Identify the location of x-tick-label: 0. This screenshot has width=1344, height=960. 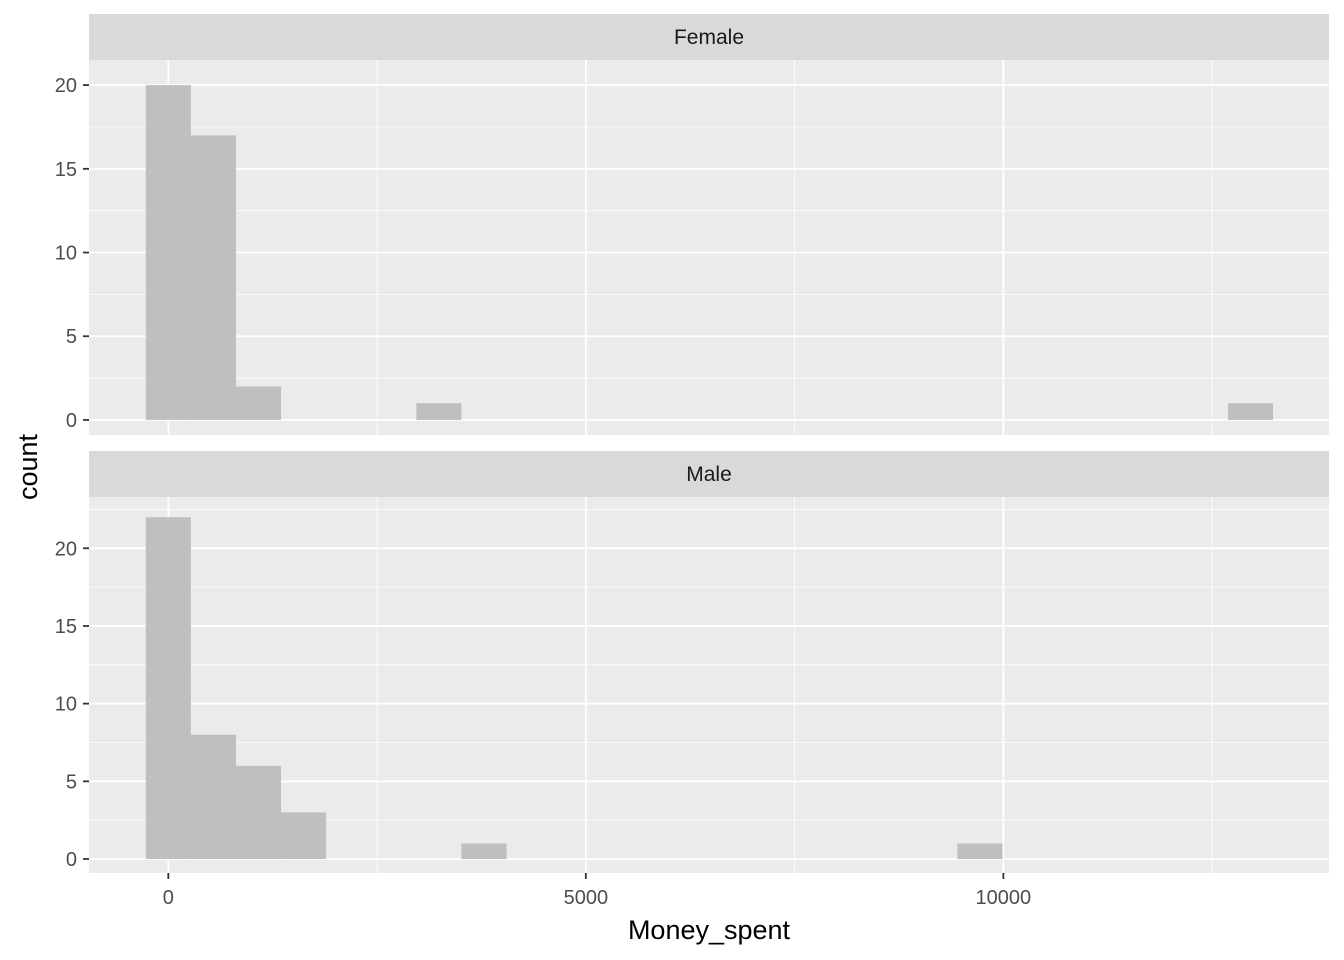
(168, 898).